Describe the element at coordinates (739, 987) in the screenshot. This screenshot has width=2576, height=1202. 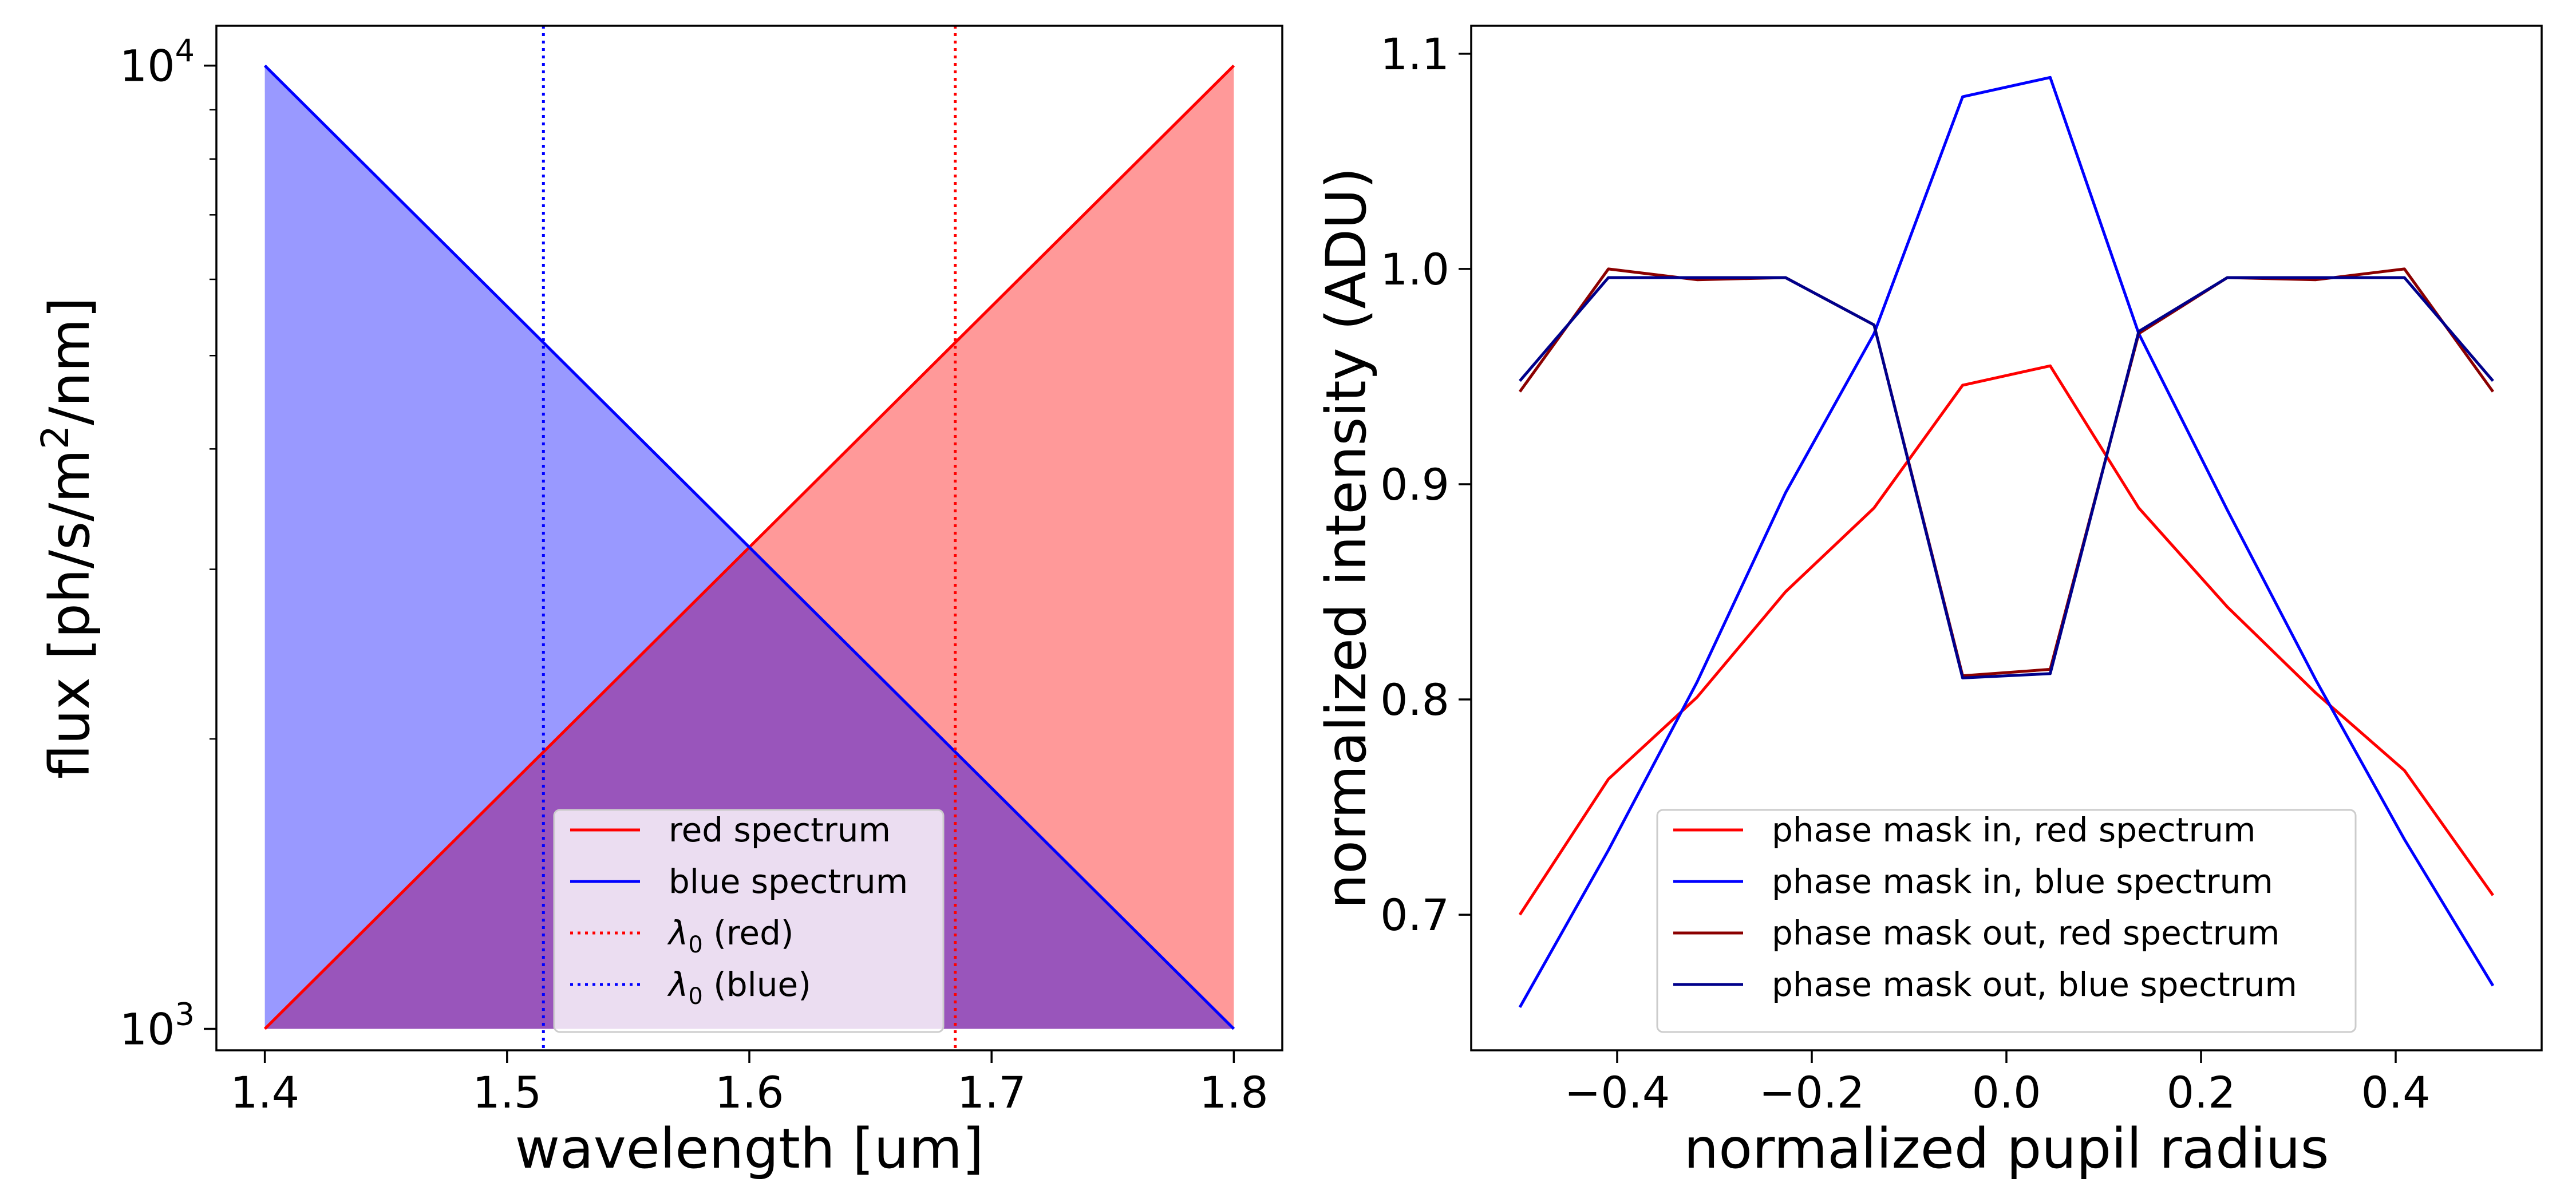
I see `legend-label: λ0 (blue)` at that location.